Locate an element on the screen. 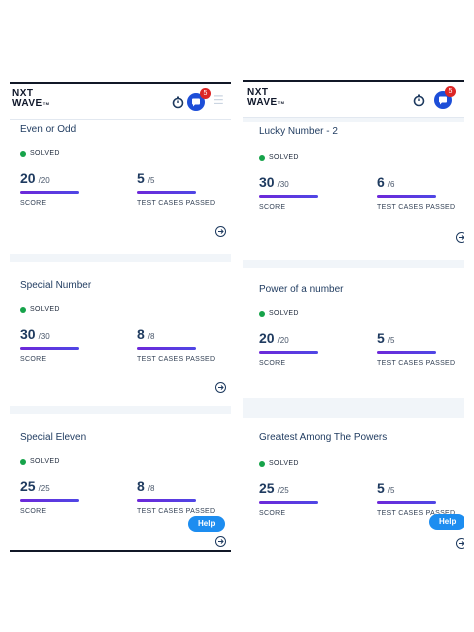 This screenshot has width=474, height=632. problem-title: Greatest Among The Powers is located at coordinates (323, 437).